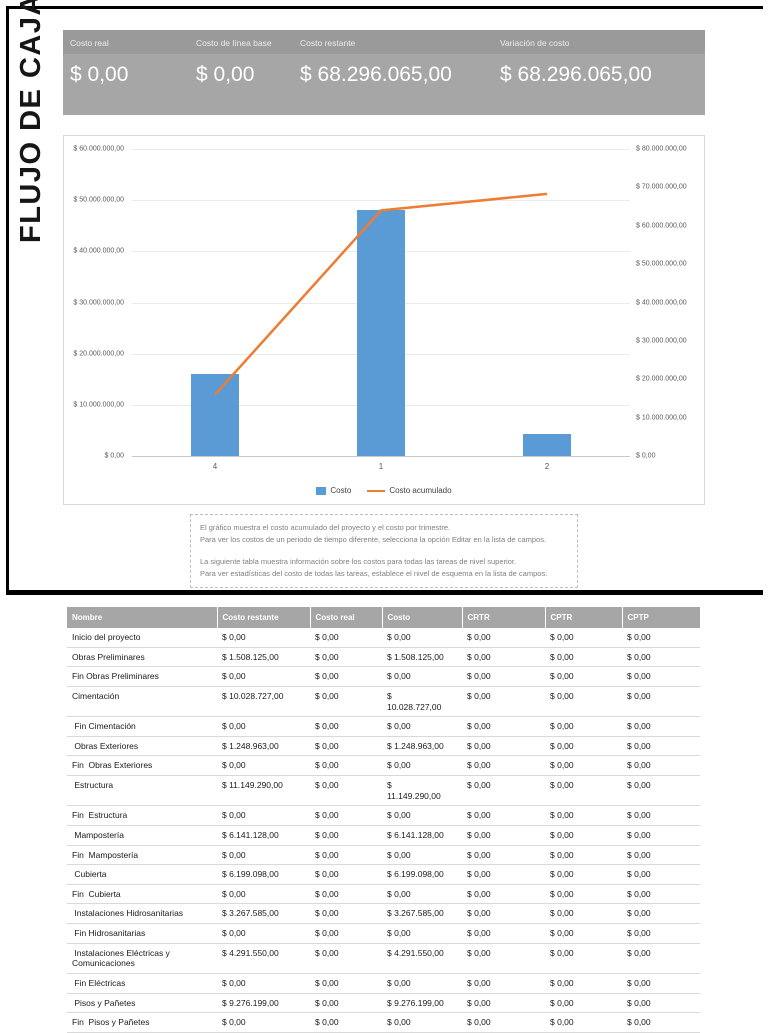 The image size is (768, 1033). I want to click on kpi-label: Costo real, so click(89, 43).